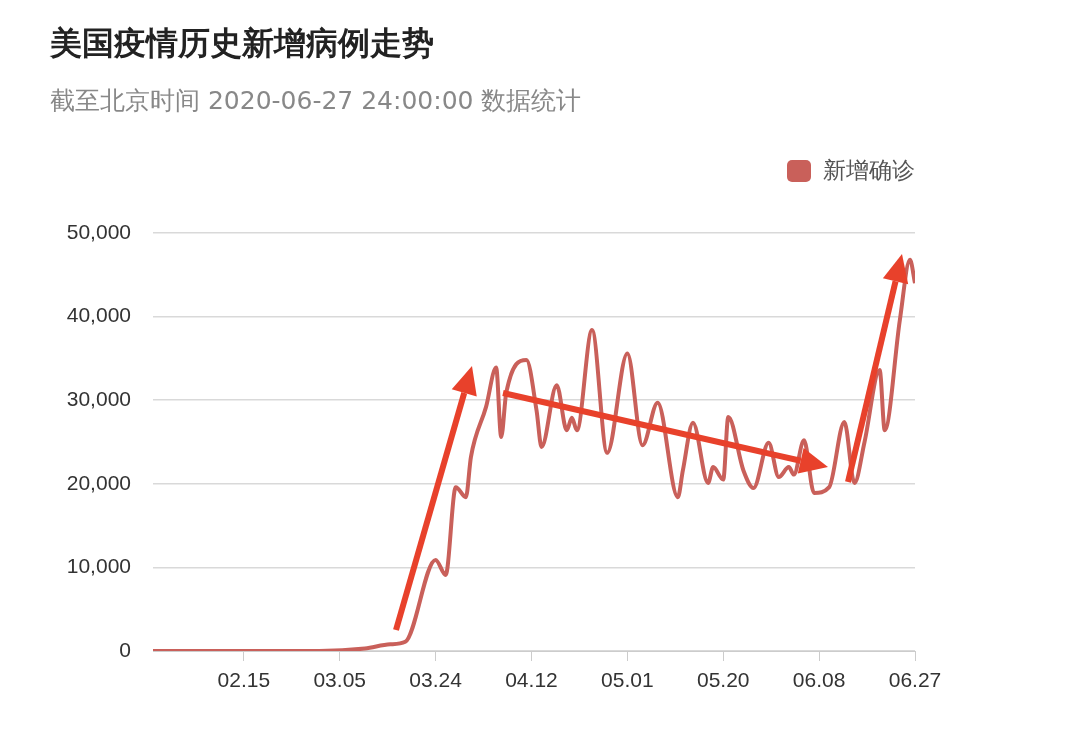 This screenshot has height=743, width=1071. I want to click on legend-label: 新增确诊, so click(869, 170).